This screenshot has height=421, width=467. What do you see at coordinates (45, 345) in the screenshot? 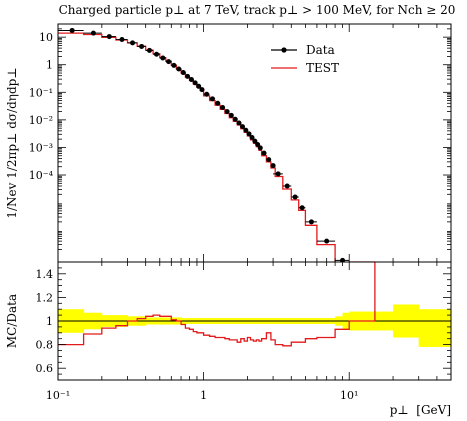
I see `ratio-y-tick-label: 0.8` at bounding box center [45, 345].